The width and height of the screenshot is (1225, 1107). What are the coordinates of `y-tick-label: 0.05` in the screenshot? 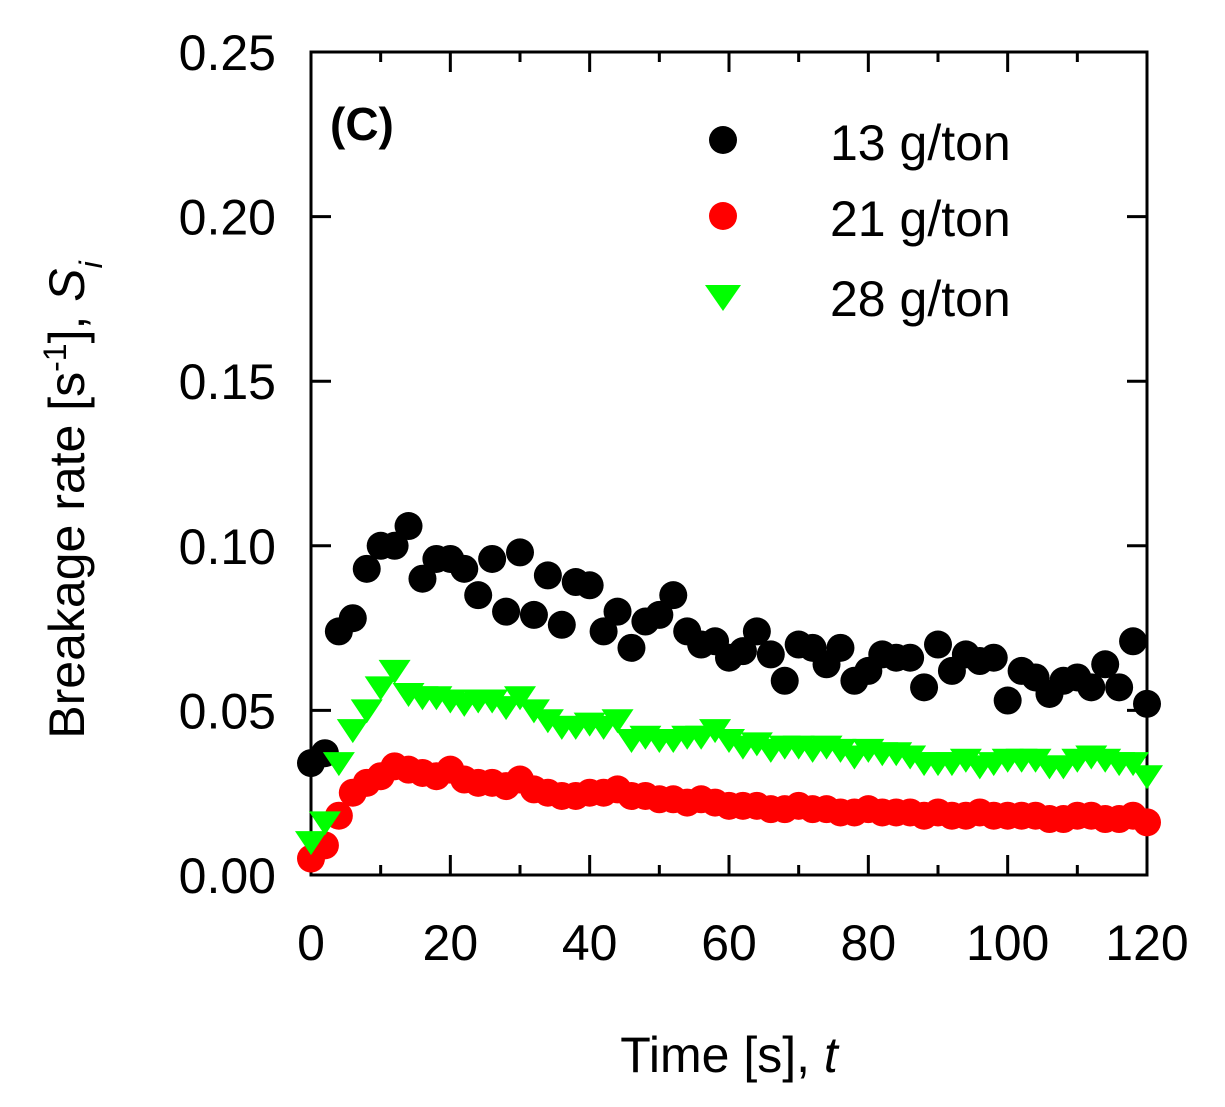 It's located at (227, 711).